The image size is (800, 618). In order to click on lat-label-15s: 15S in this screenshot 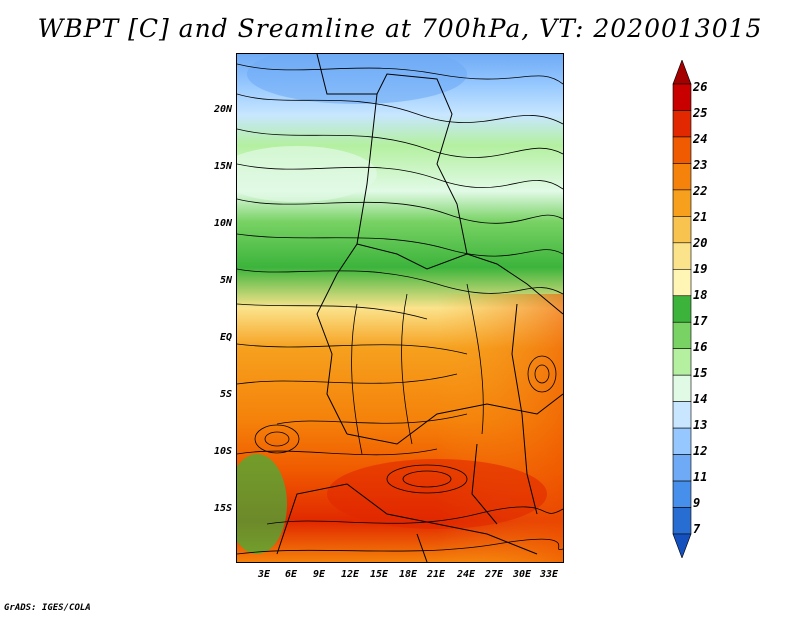, I will do `click(222, 508)`.